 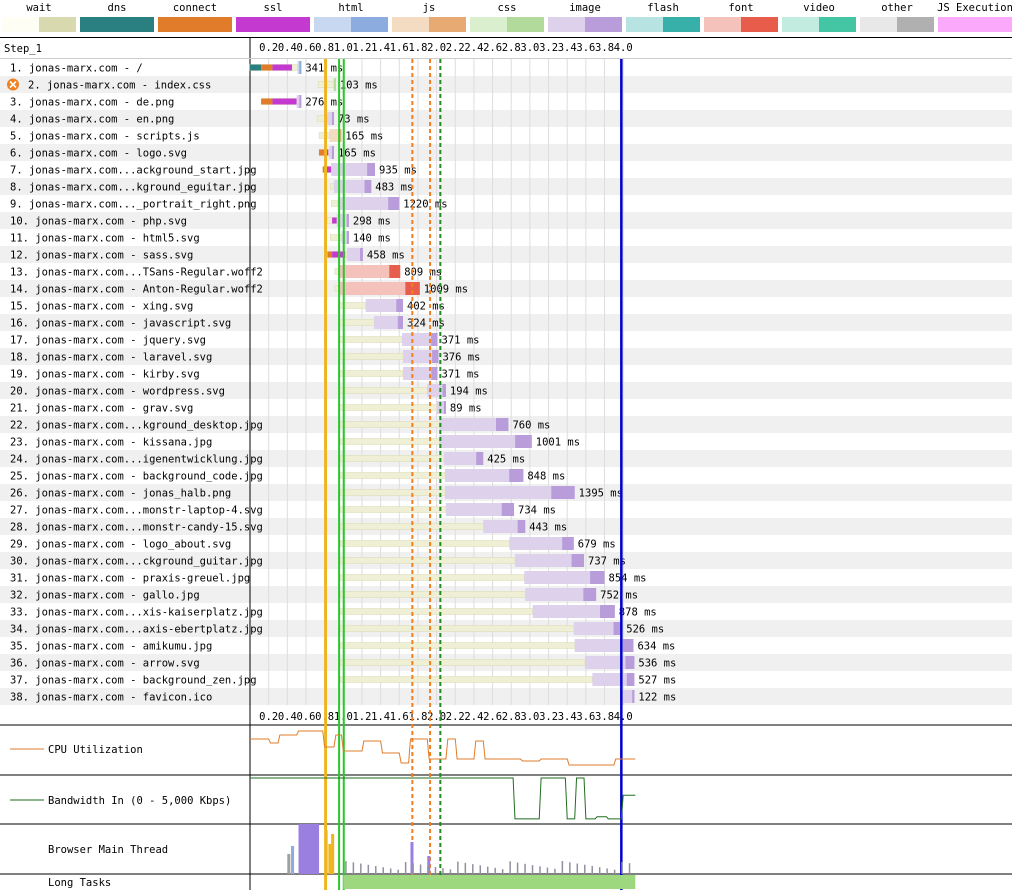 What do you see at coordinates (136, 528) in the screenshot?
I see `request-label: 28. jonas-marx.com...monstr-candy-15.svg` at bounding box center [136, 528].